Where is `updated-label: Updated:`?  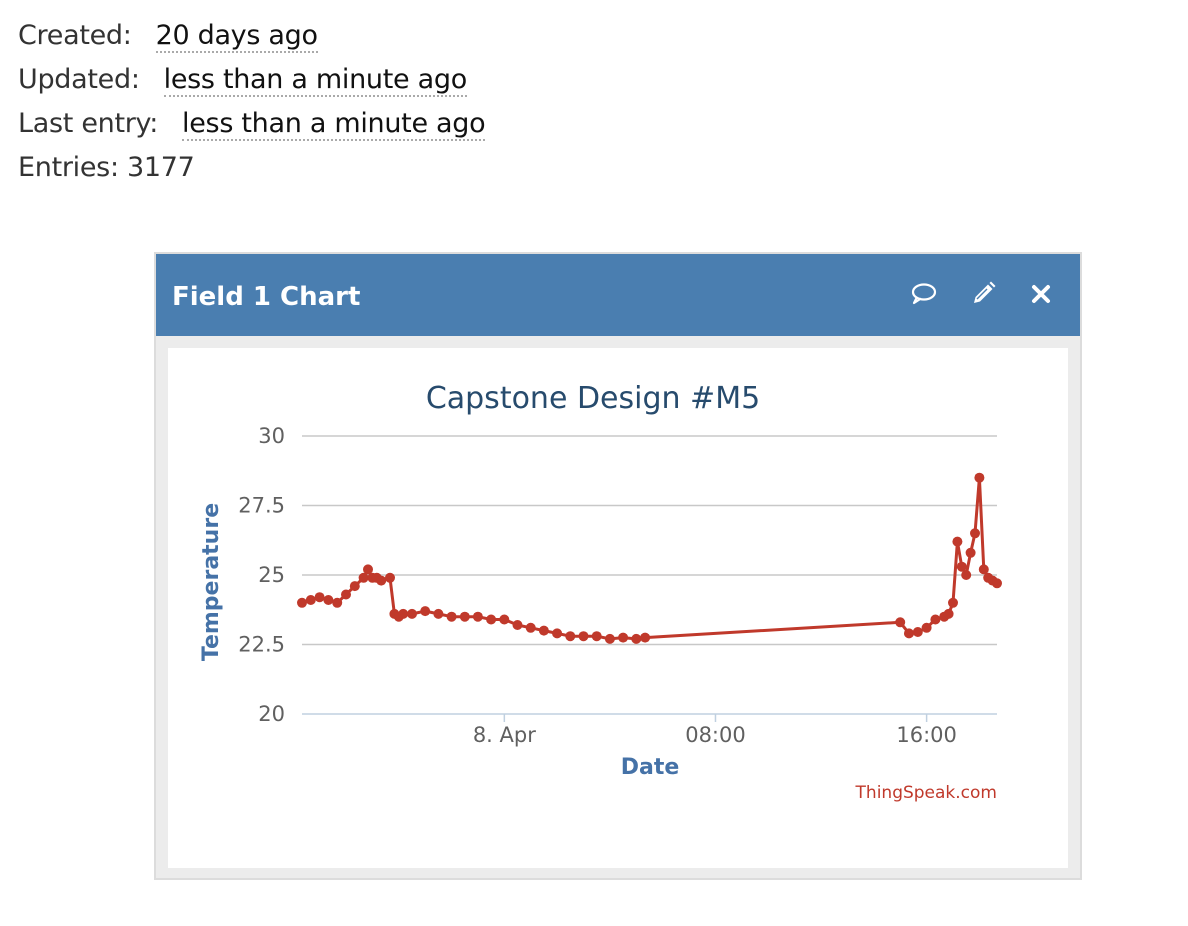 updated-label: Updated: is located at coordinates (79, 79).